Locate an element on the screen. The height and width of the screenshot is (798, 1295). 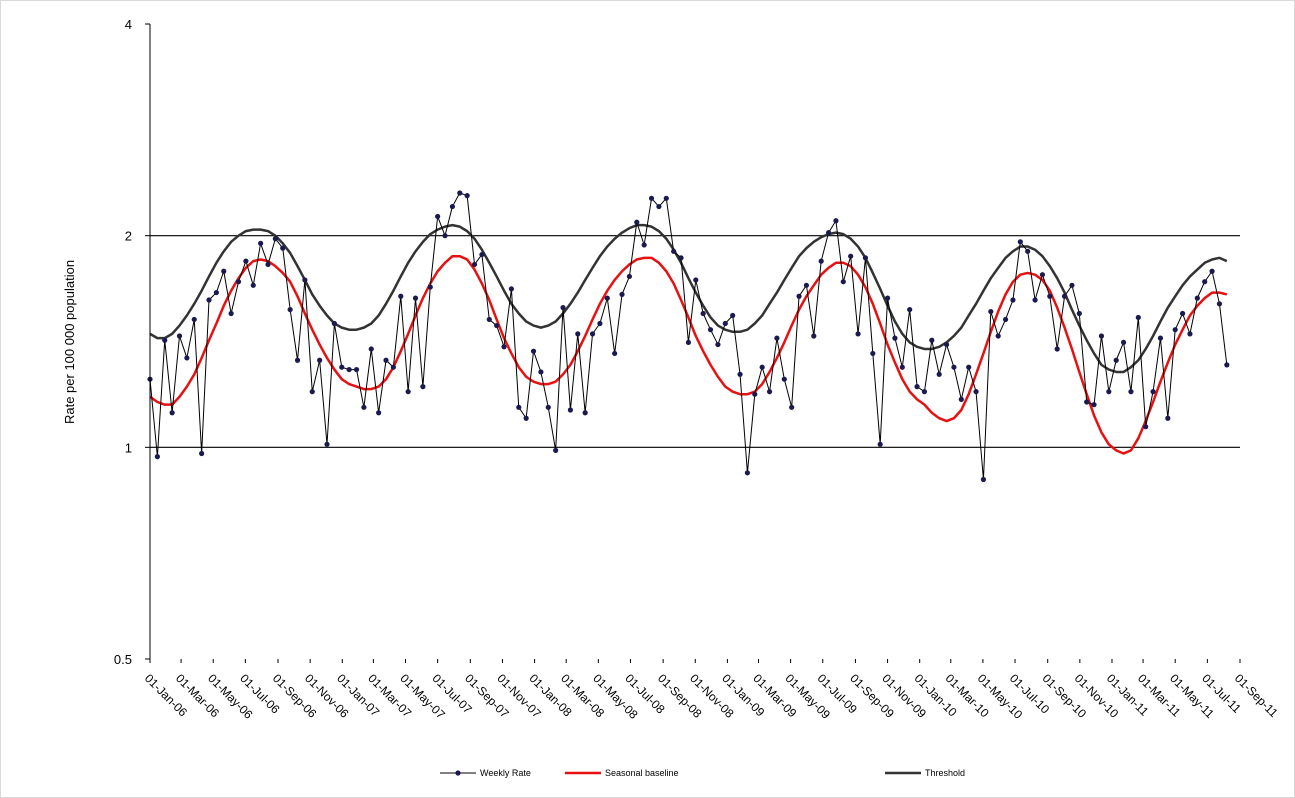
legend-label: Threshold is located at coordinates (945, 773).